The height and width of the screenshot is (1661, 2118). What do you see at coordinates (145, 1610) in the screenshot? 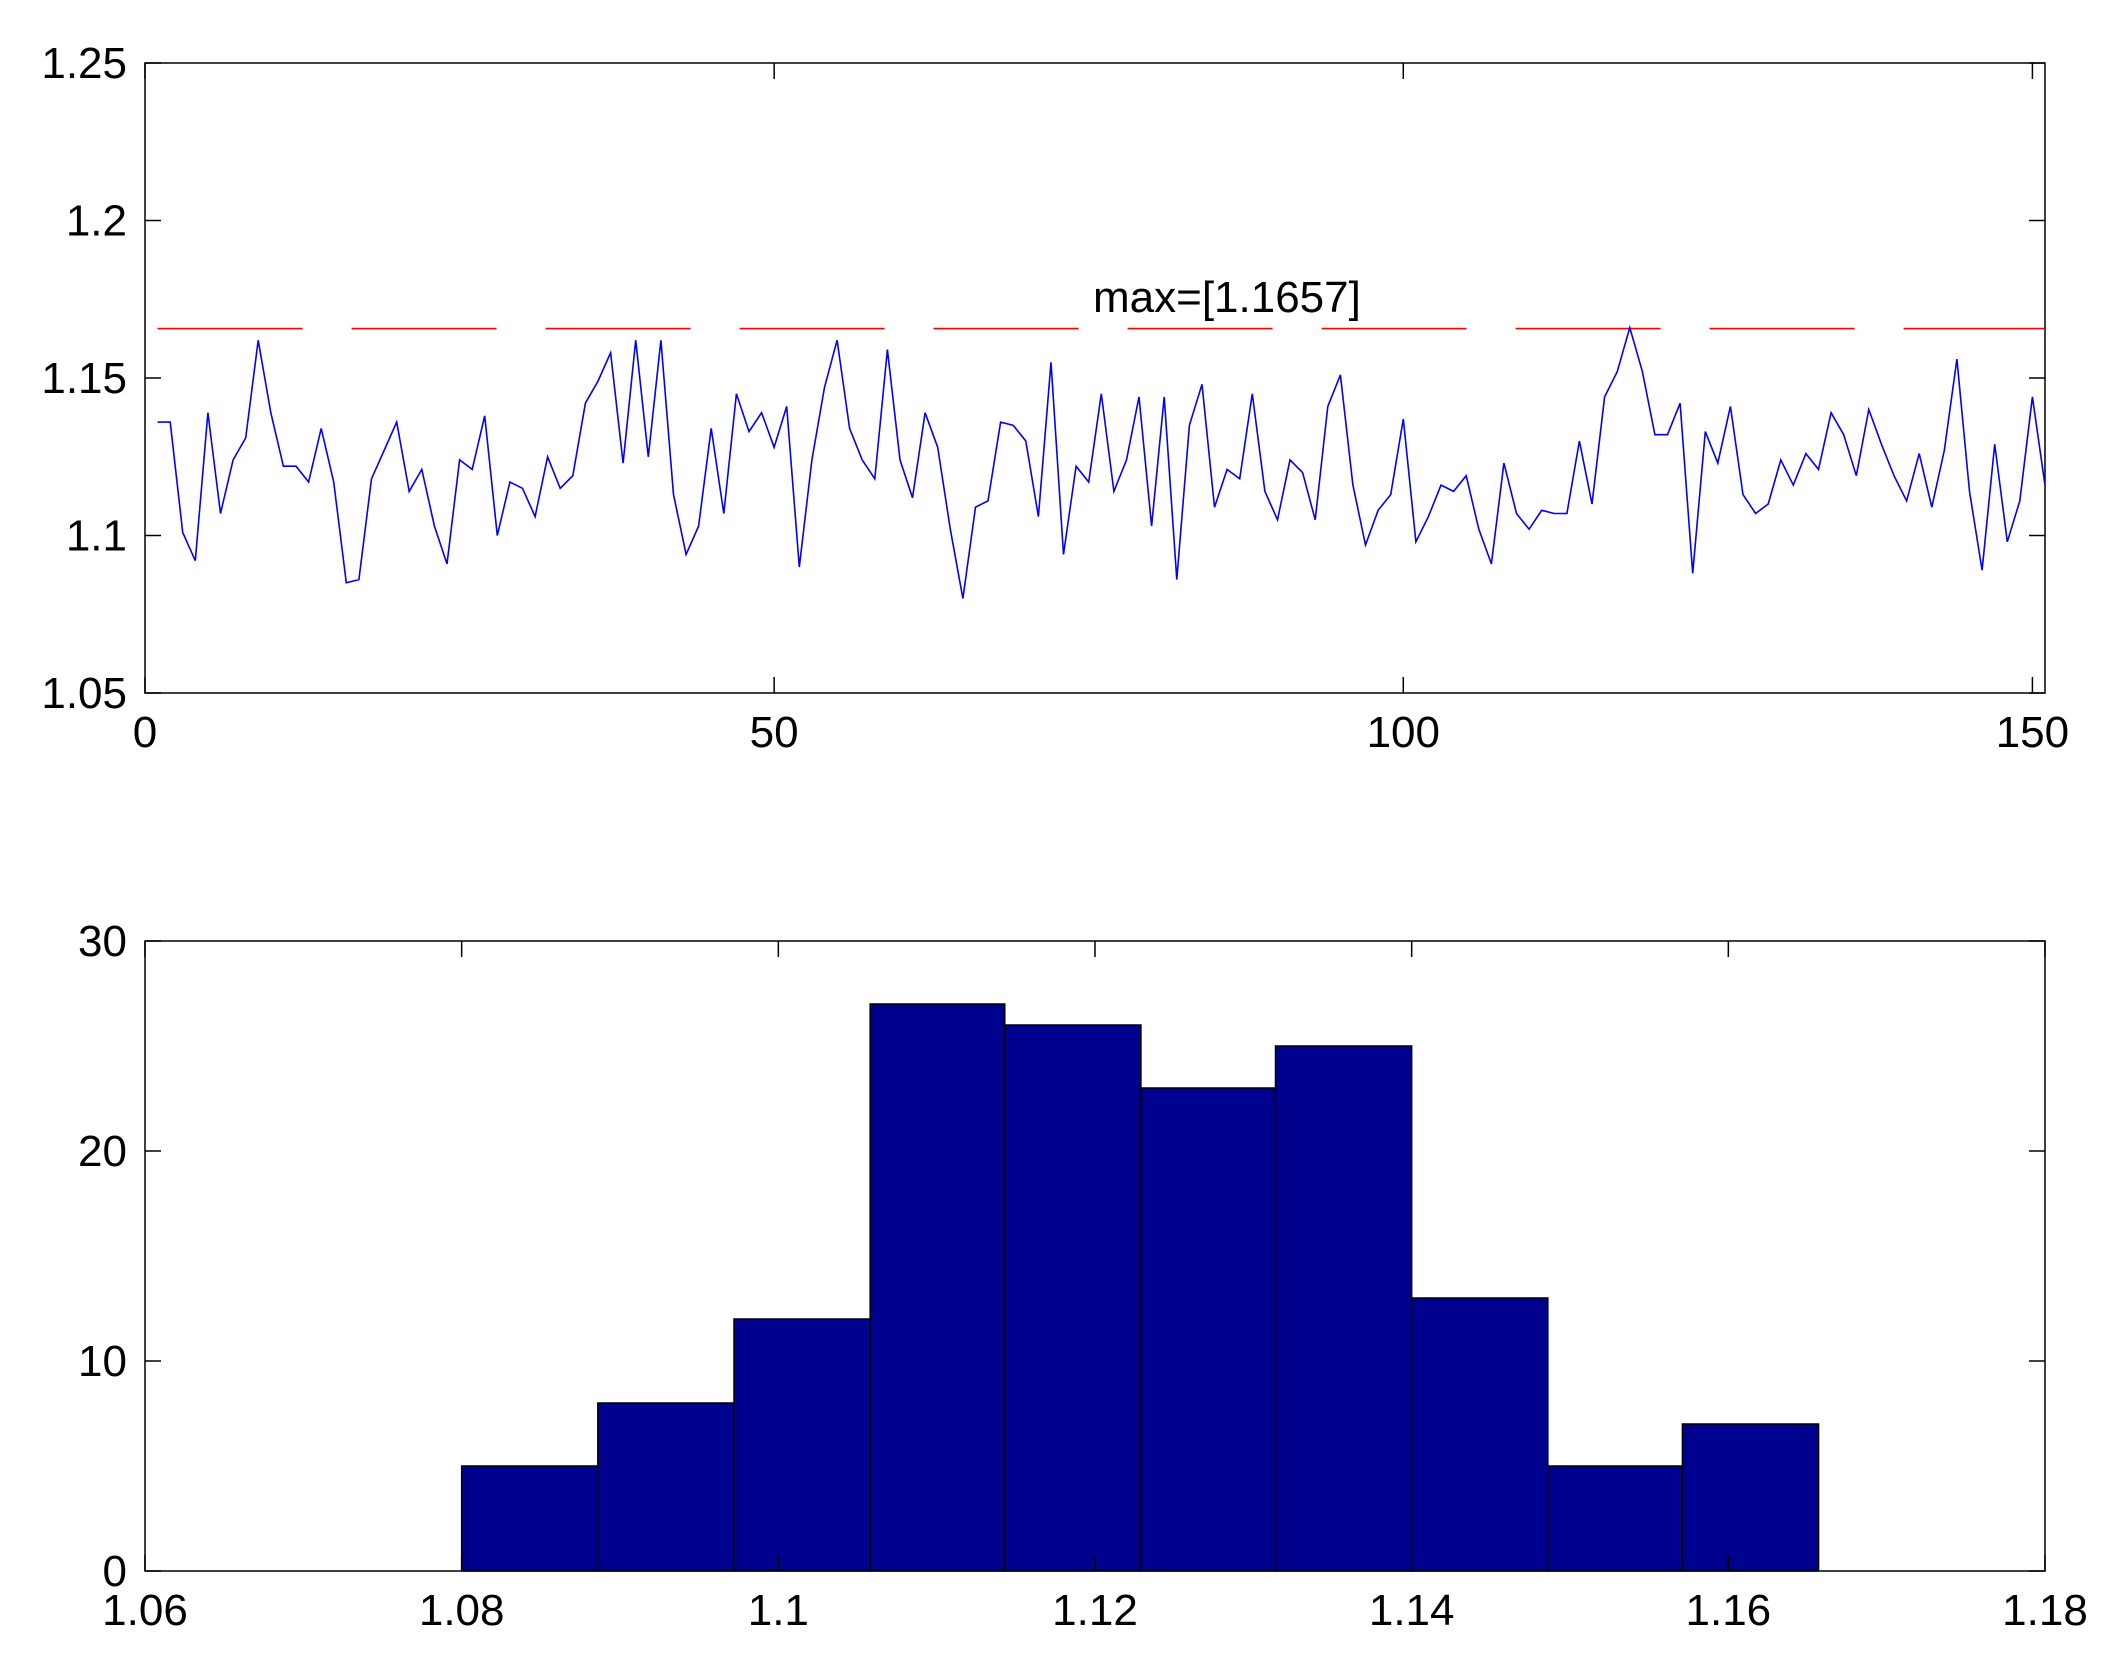
I see `x-tick-label: 1.06` at bounding box center [145, 1610].